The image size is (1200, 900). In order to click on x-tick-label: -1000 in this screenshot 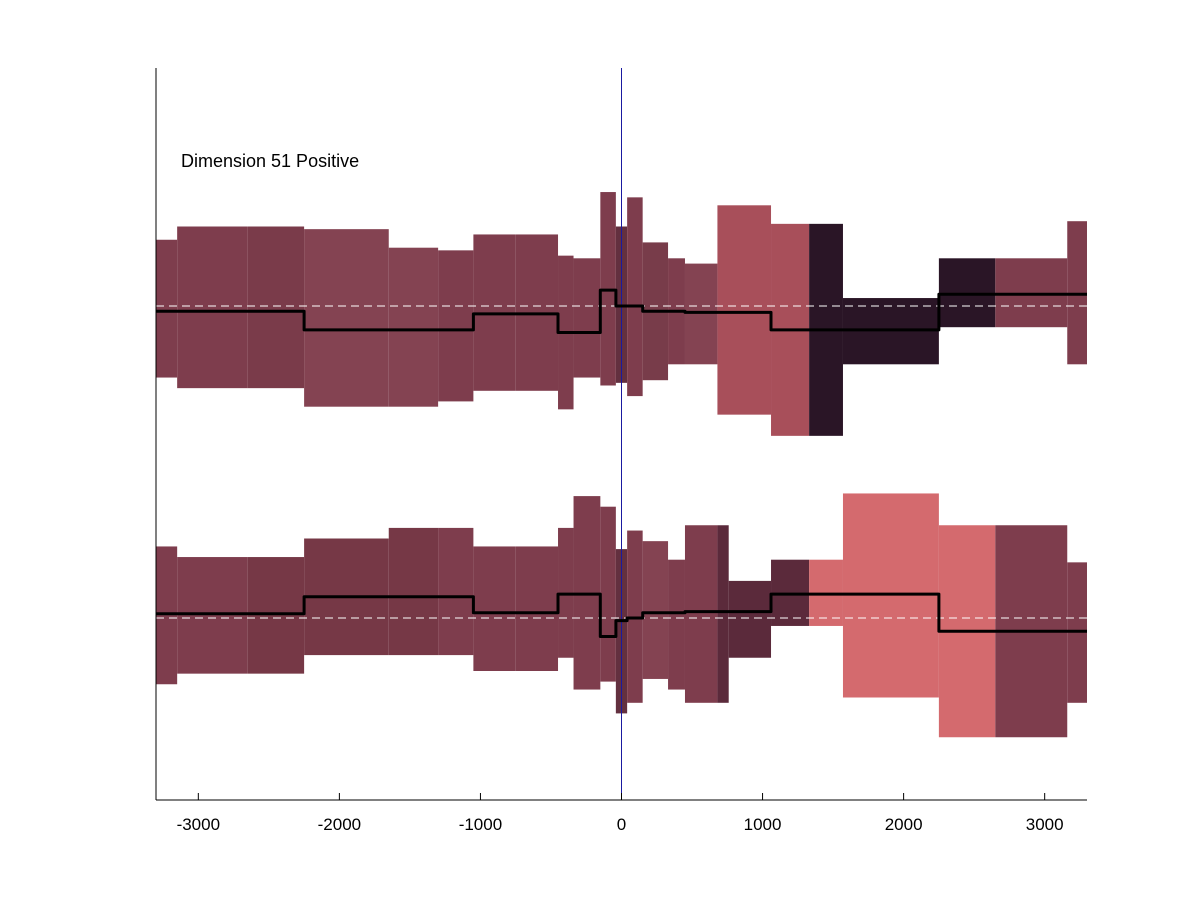, I will do `click(480, 824)`.